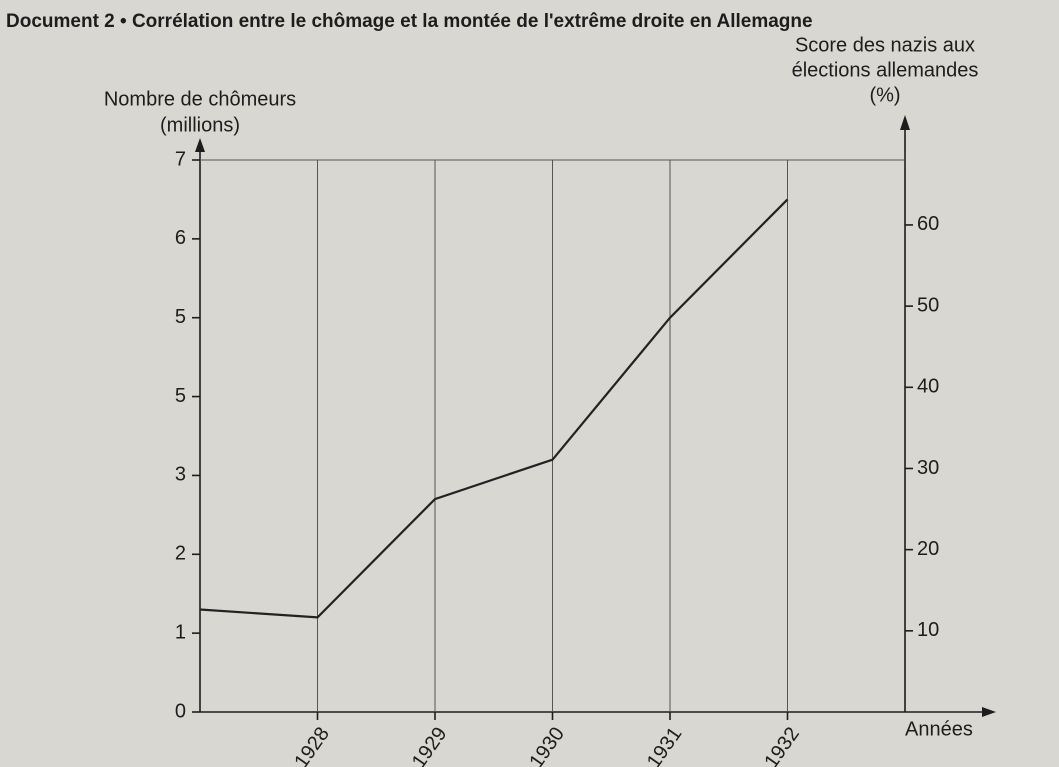 This screenshot has width=1059, height=767. Describe the element at coordinates (928, 224) in the screenshot. I see `y2-tick-label: 60` at that location.